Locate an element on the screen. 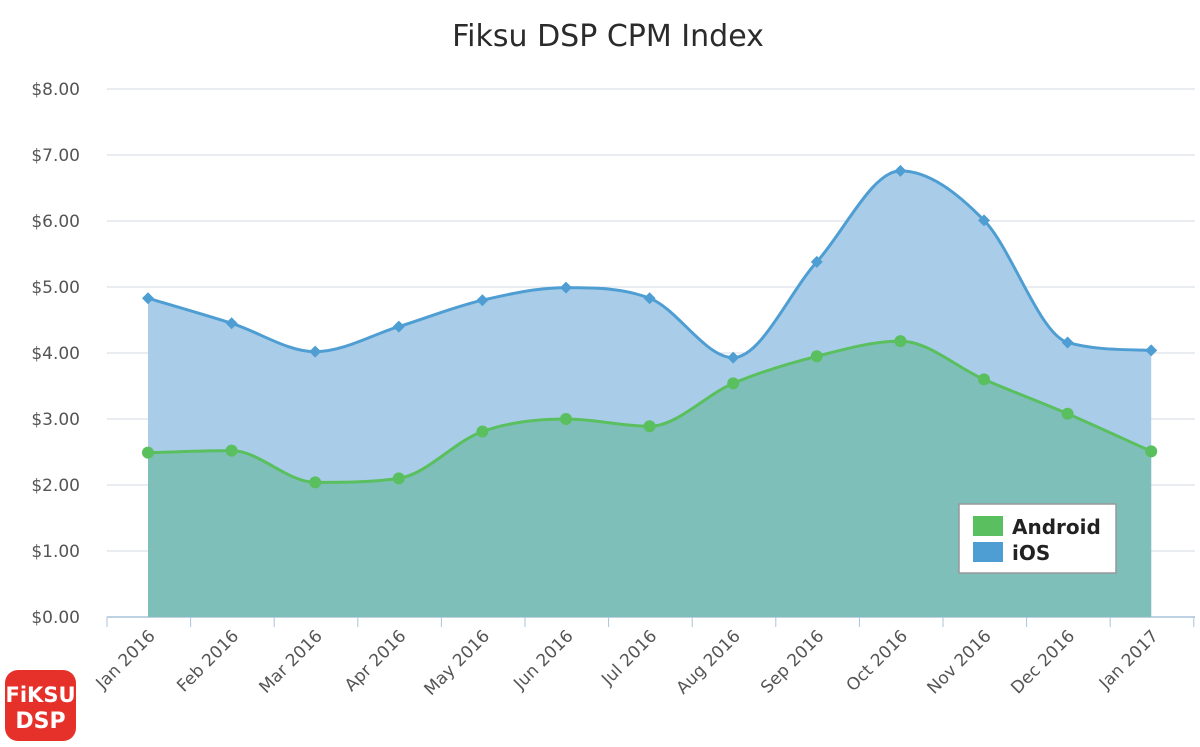 This screenshot has width=1200, height=747. legend-label-android: Android is located at coordinates (1056, 527).